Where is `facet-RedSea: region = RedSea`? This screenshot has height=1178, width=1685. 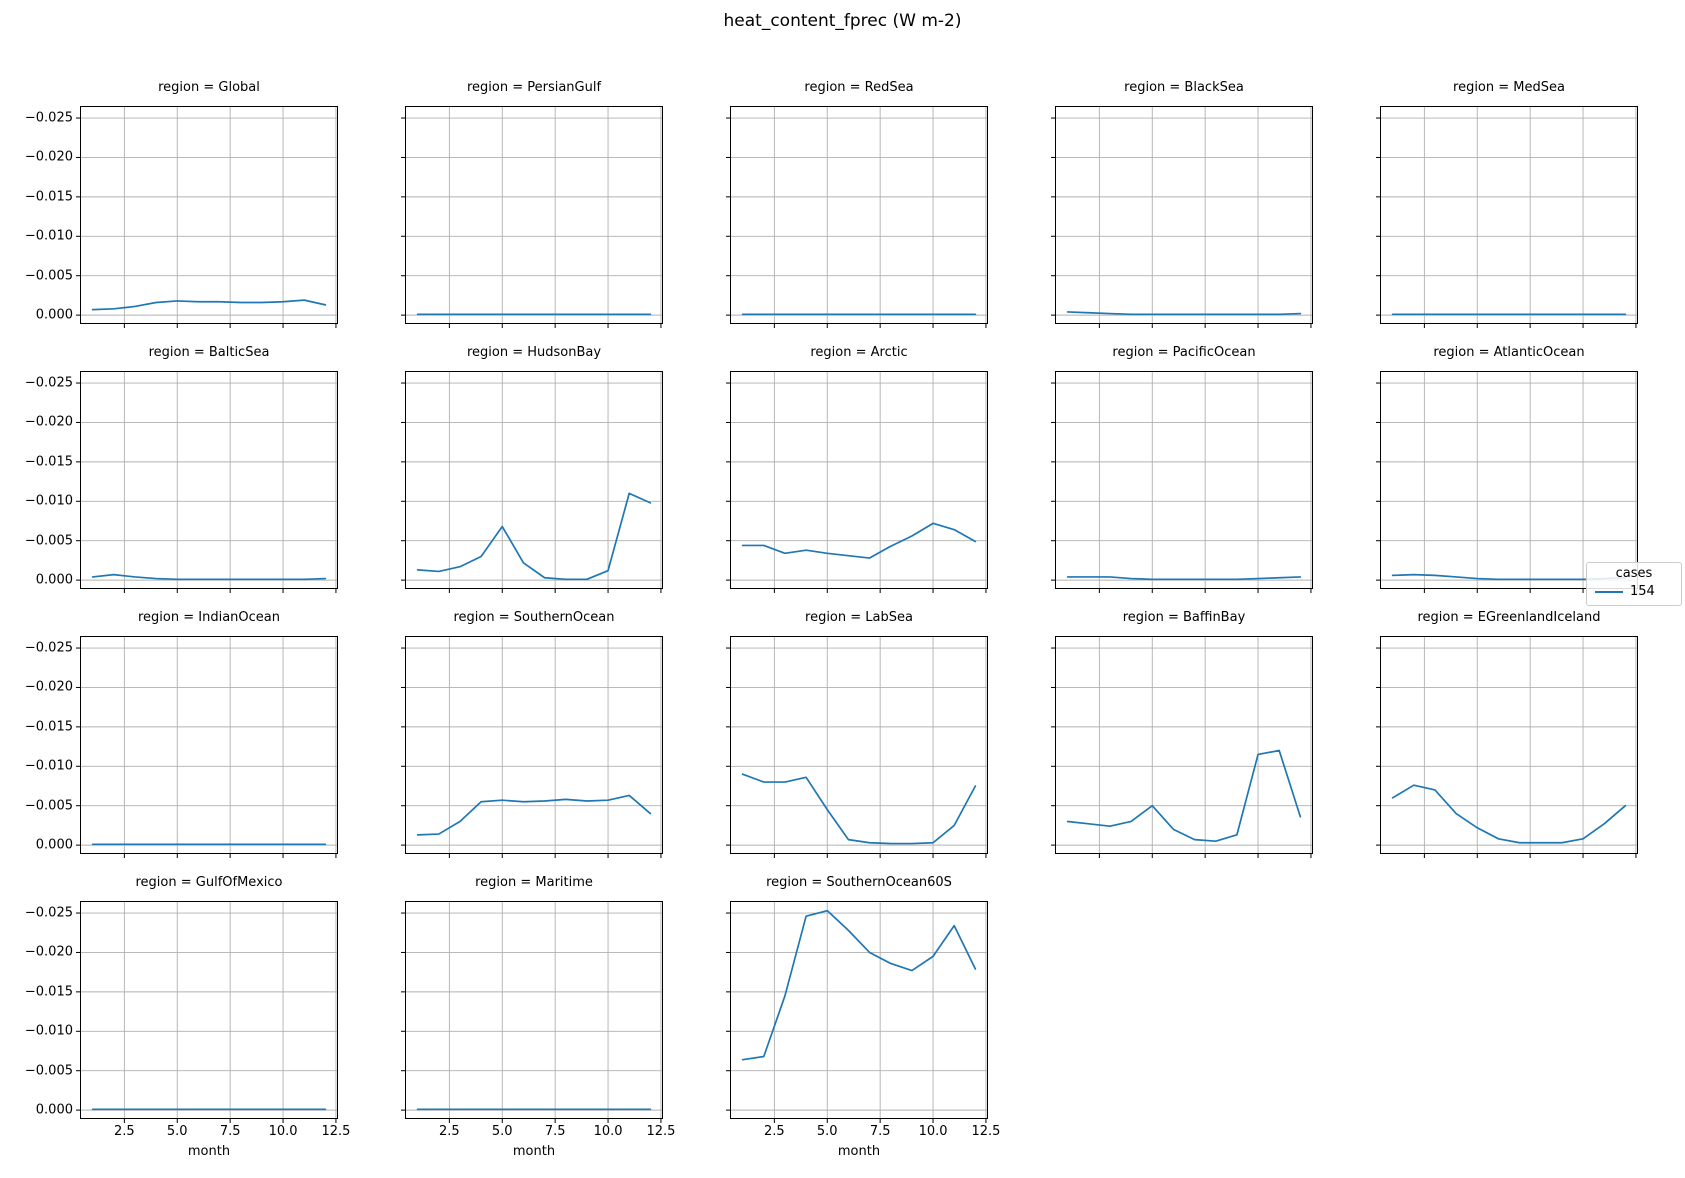 facet-RedSea: region = RedSea is located at coordinates (857, 202).